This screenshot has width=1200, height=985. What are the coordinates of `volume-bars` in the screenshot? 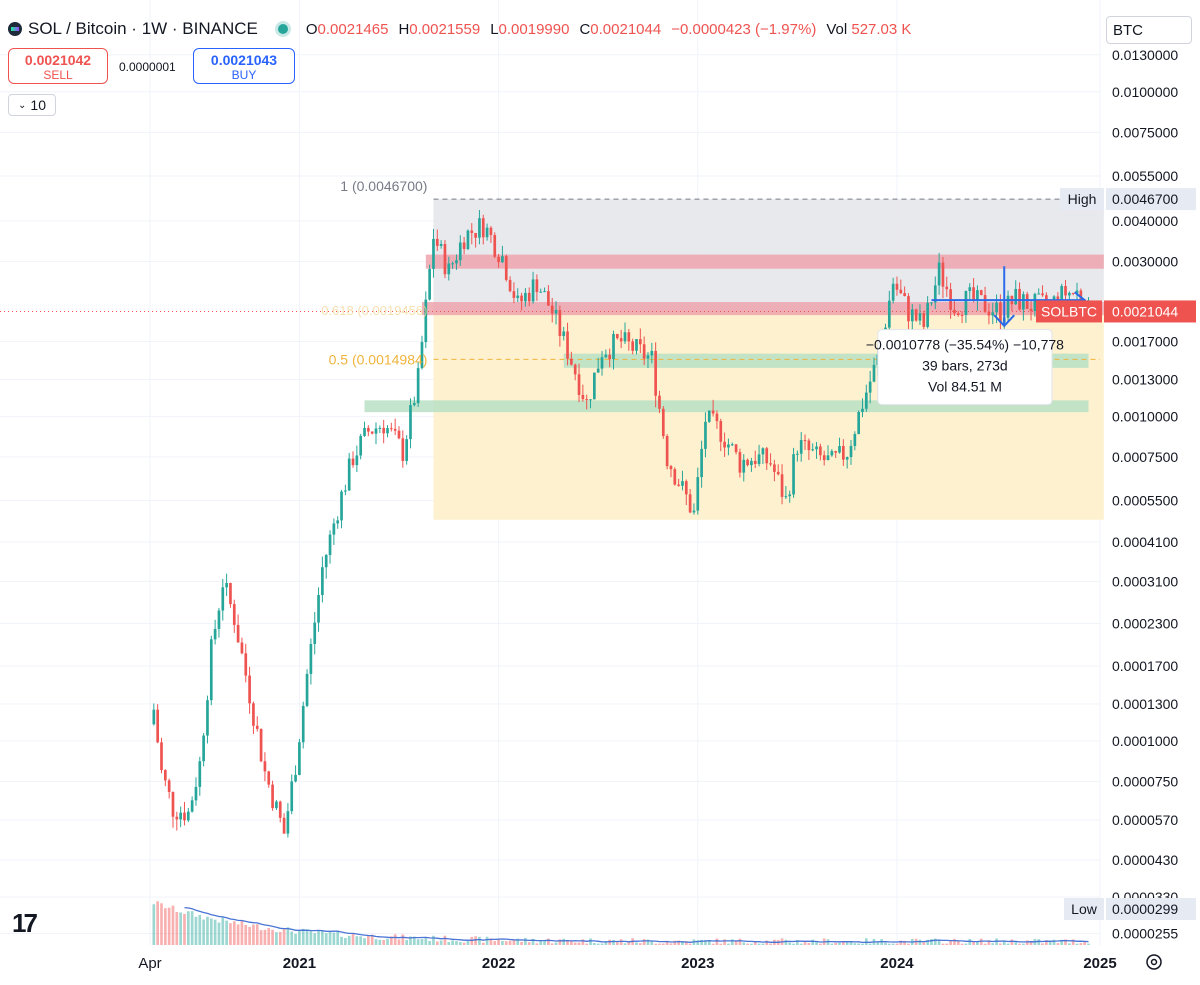 It's located at (621, 923).